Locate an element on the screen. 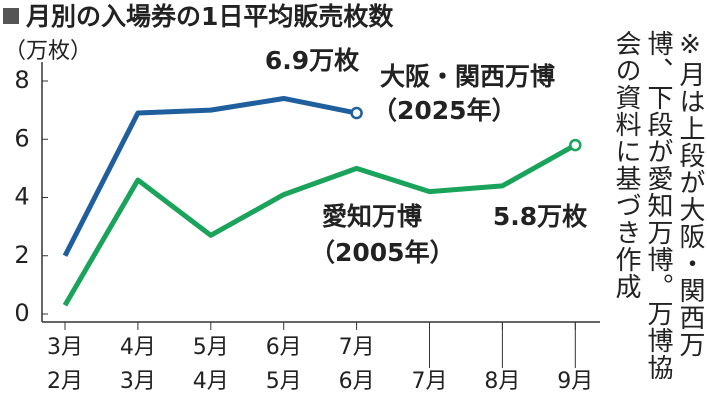 This screenshot has width=707, height=400. series-sub: （2025年） is located at coordinates (444, 110).